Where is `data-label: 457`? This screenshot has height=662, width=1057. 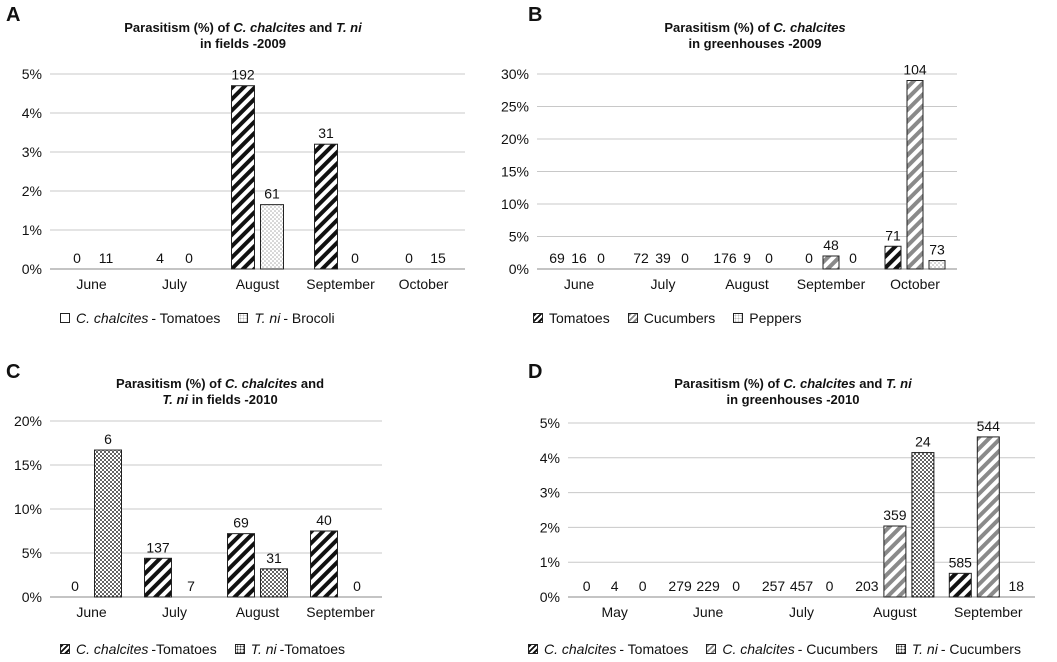 data-label: 457 is located at coordinates (802, 586).